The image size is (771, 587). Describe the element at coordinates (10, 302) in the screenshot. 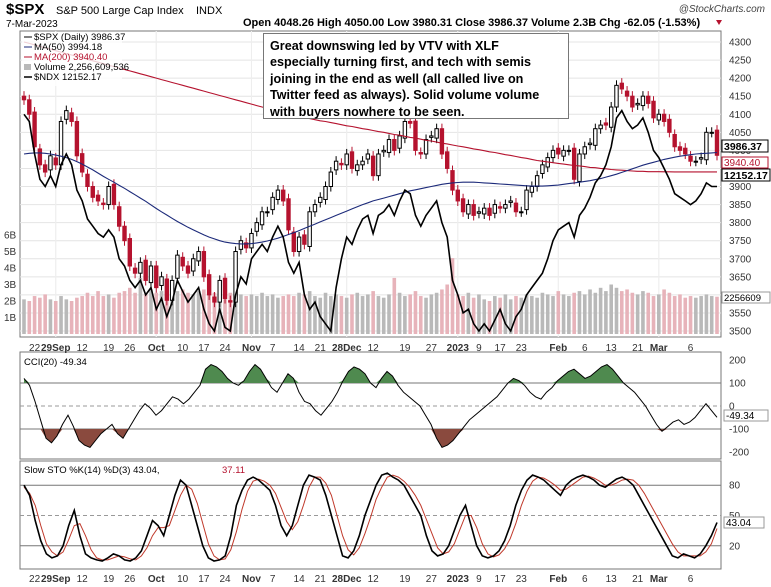

I see `volume-tick-label: 2B` at that location.